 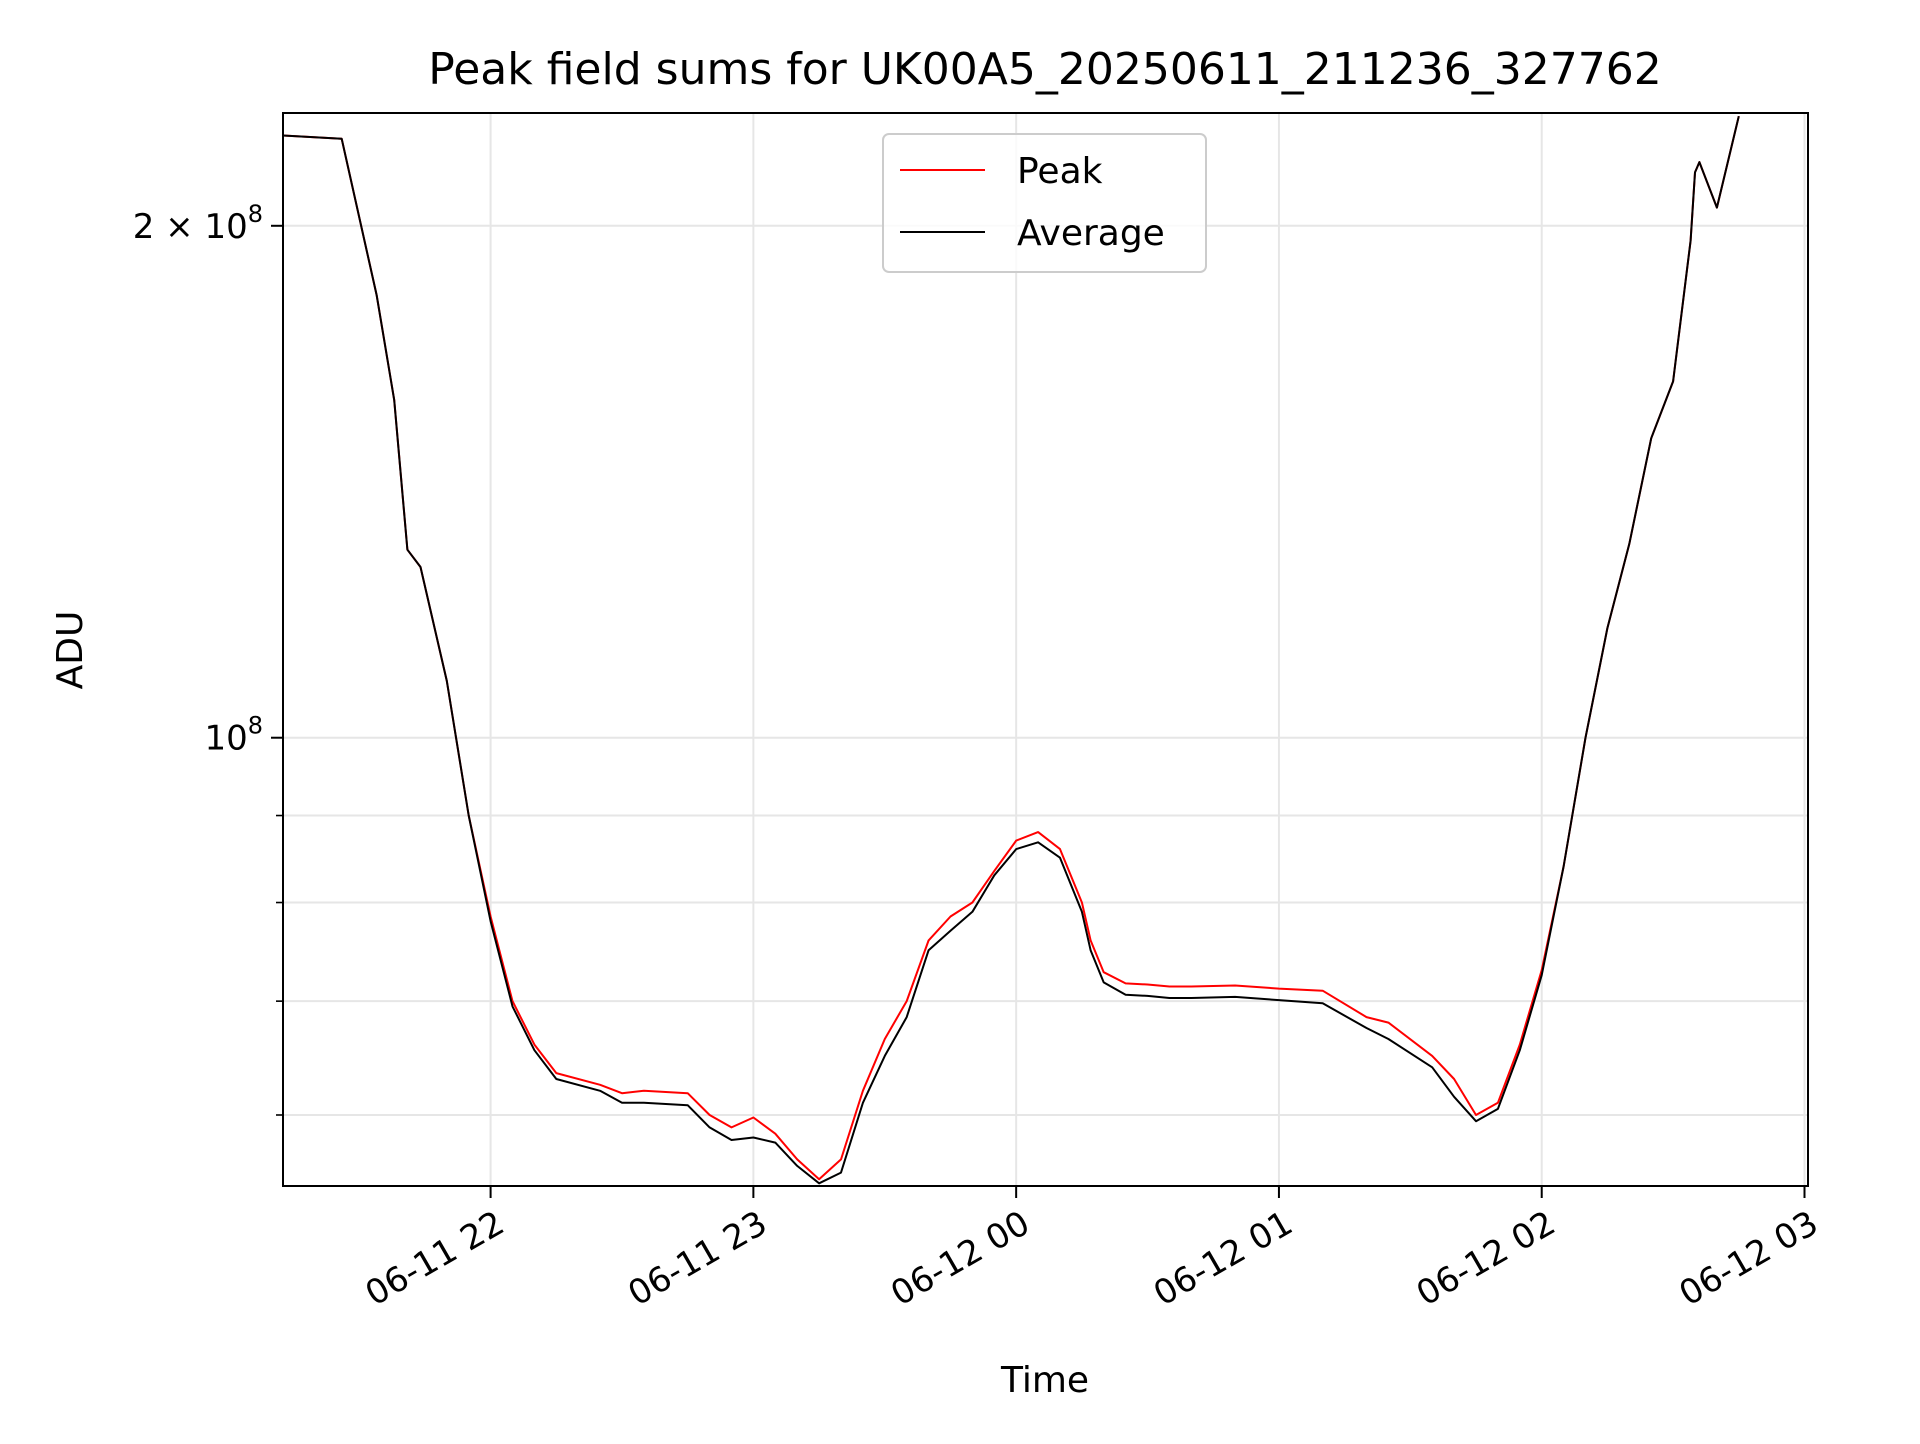 What do you see at coordinates (1486, 1258) in the screenshot?
I see `x-tick-label: 06-12 02` at bounding box center [1486, 1258].